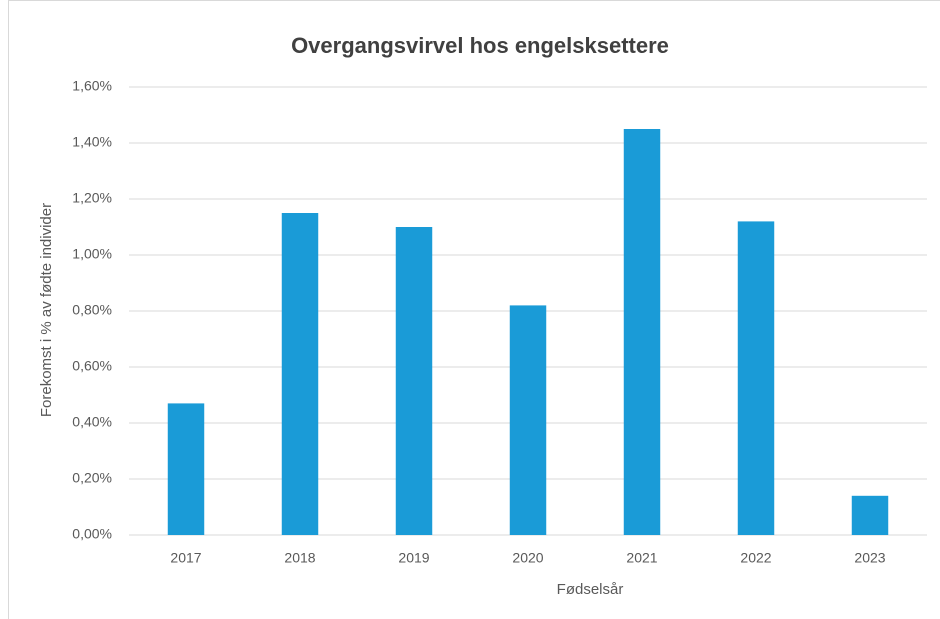 This screenshot has height=619, width=940. What do you see at coordinates (480, 45) in the screenshot?
I see `chart-title: Overgangsvirvel hos engelsksettere` at bounding box center [480, 45].